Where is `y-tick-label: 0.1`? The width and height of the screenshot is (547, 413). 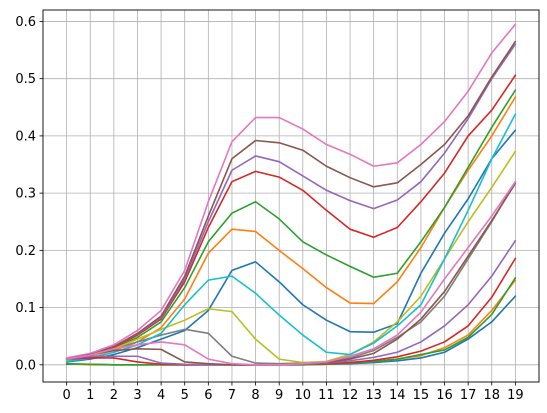
y-tick-label: 0.1 is located at coordinates (25, 308).